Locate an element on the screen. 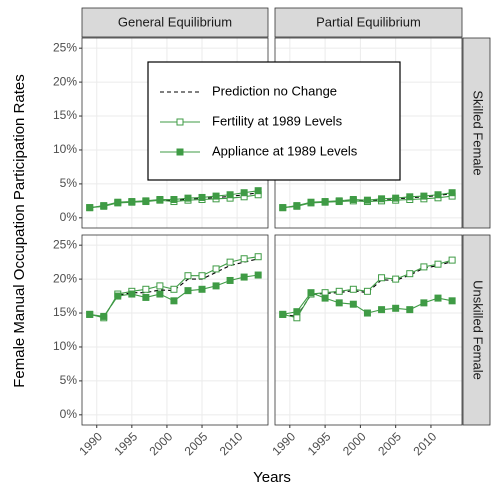 The width and height of the screenshot is (491, 489). column-strip-label: Partial Equilibrium is located at coordinates (368, 21).